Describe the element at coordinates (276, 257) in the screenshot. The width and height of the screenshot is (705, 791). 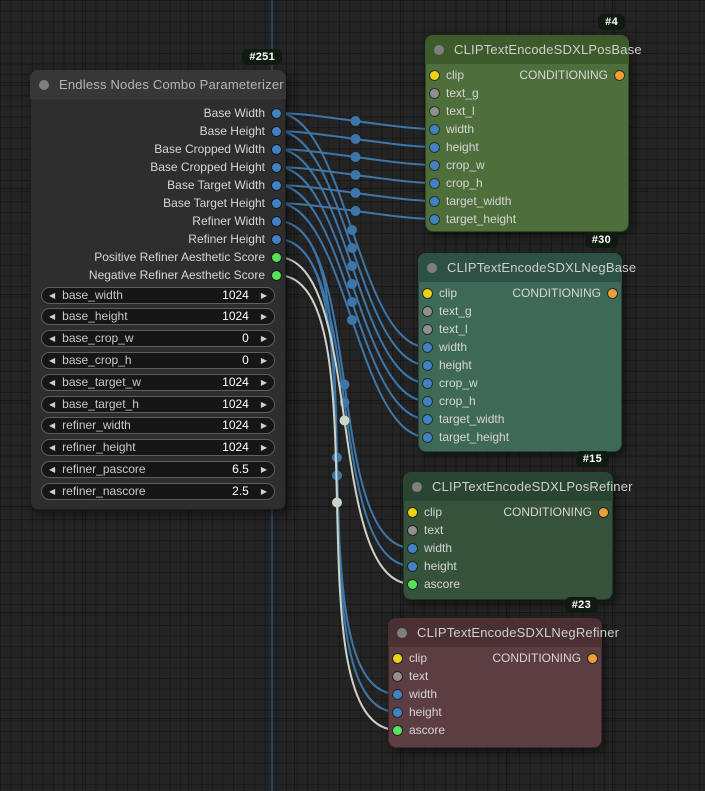
I see `output-slot-dot-Positive Refiner Aesthetic Score` at that location.